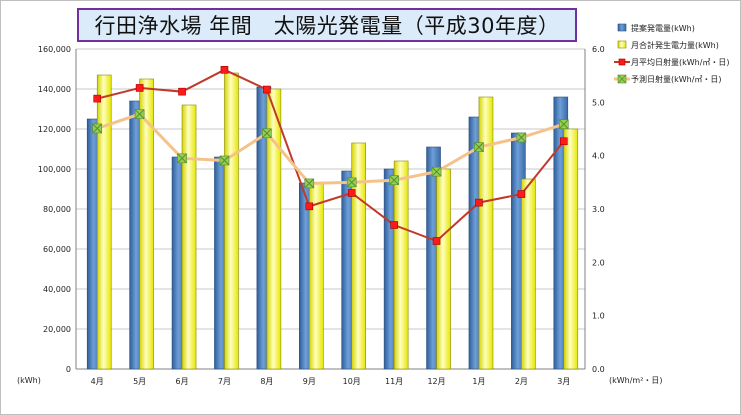 The image size is (741, 415). What do you see at coordinates (68, 369) in the screenshot?
I see `y-left-tick-label: 0` at bounding box center [68, 369].